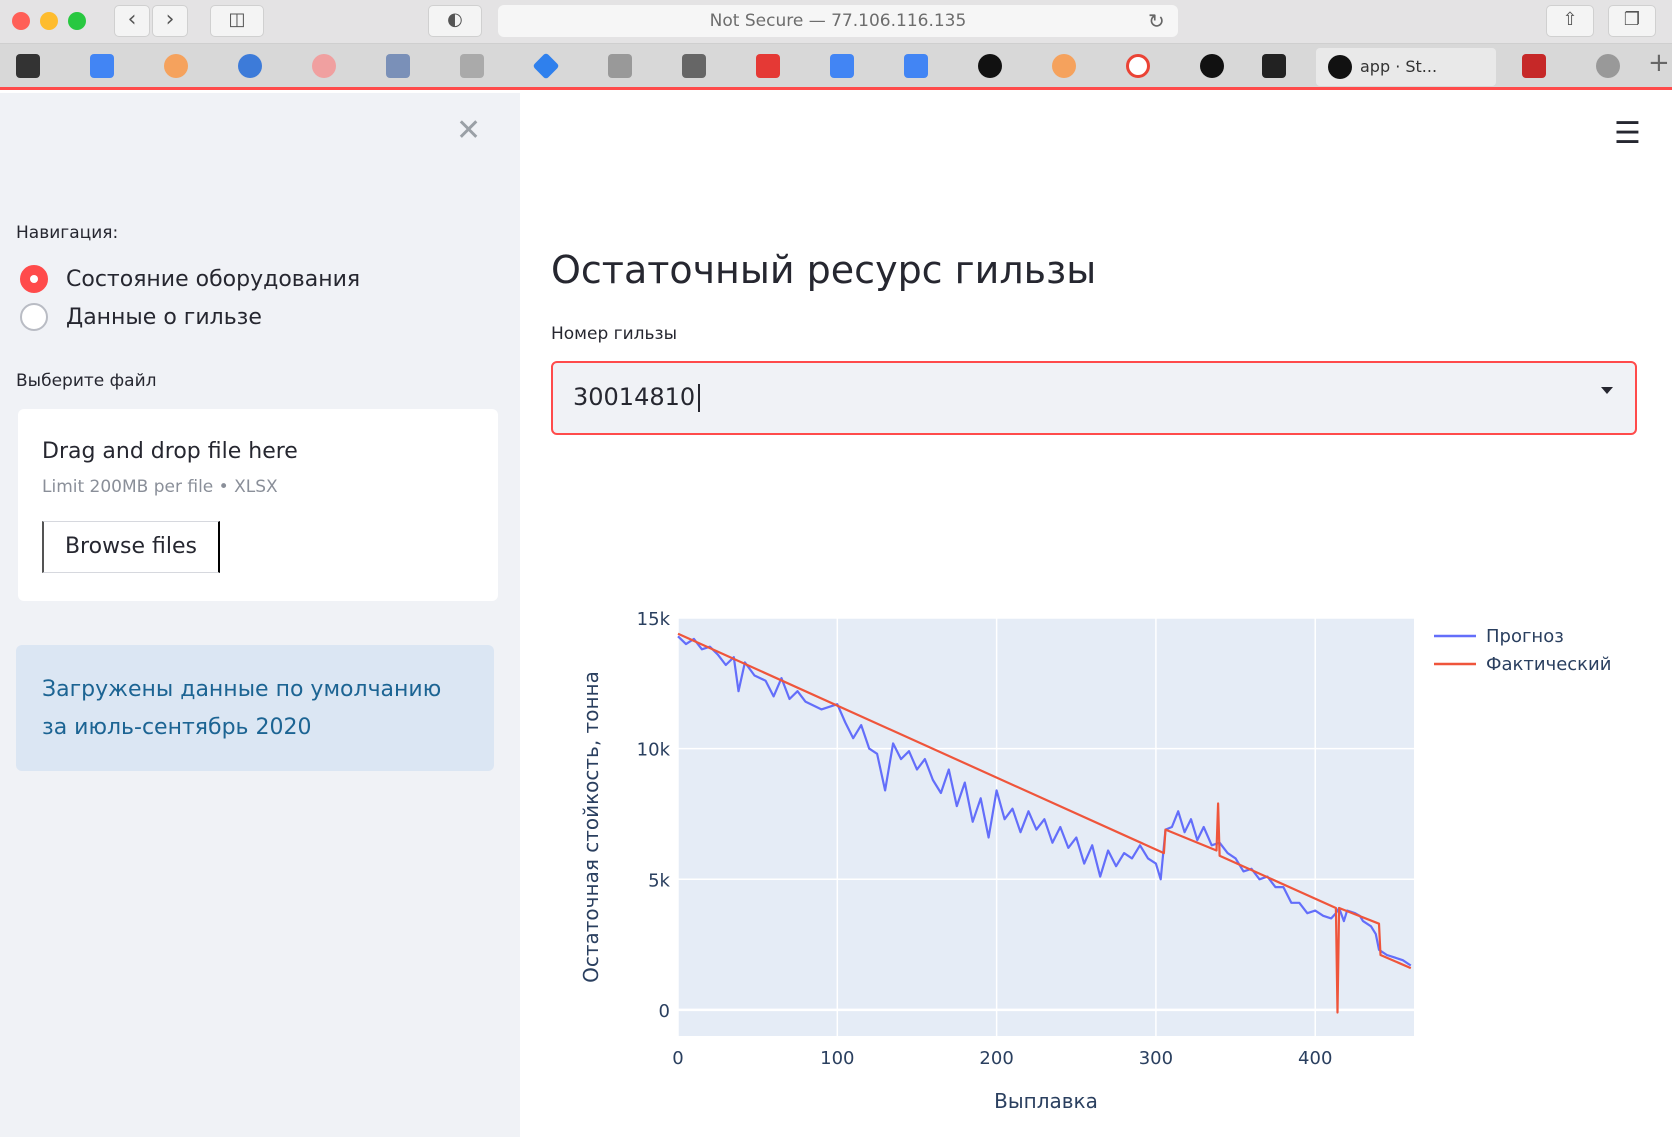 The image size is (1672, 1137). Describe the element at coordinates (659, 880) in the screenshot. I see `y-tick-label: 5k` at that location.